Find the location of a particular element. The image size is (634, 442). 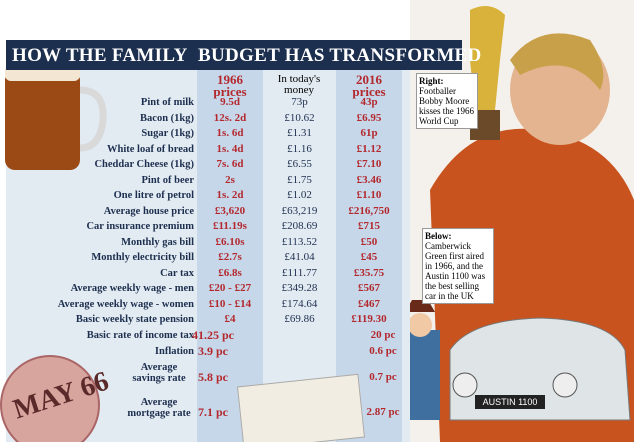

value-1966: £4 is located at coordinates (230, 319).